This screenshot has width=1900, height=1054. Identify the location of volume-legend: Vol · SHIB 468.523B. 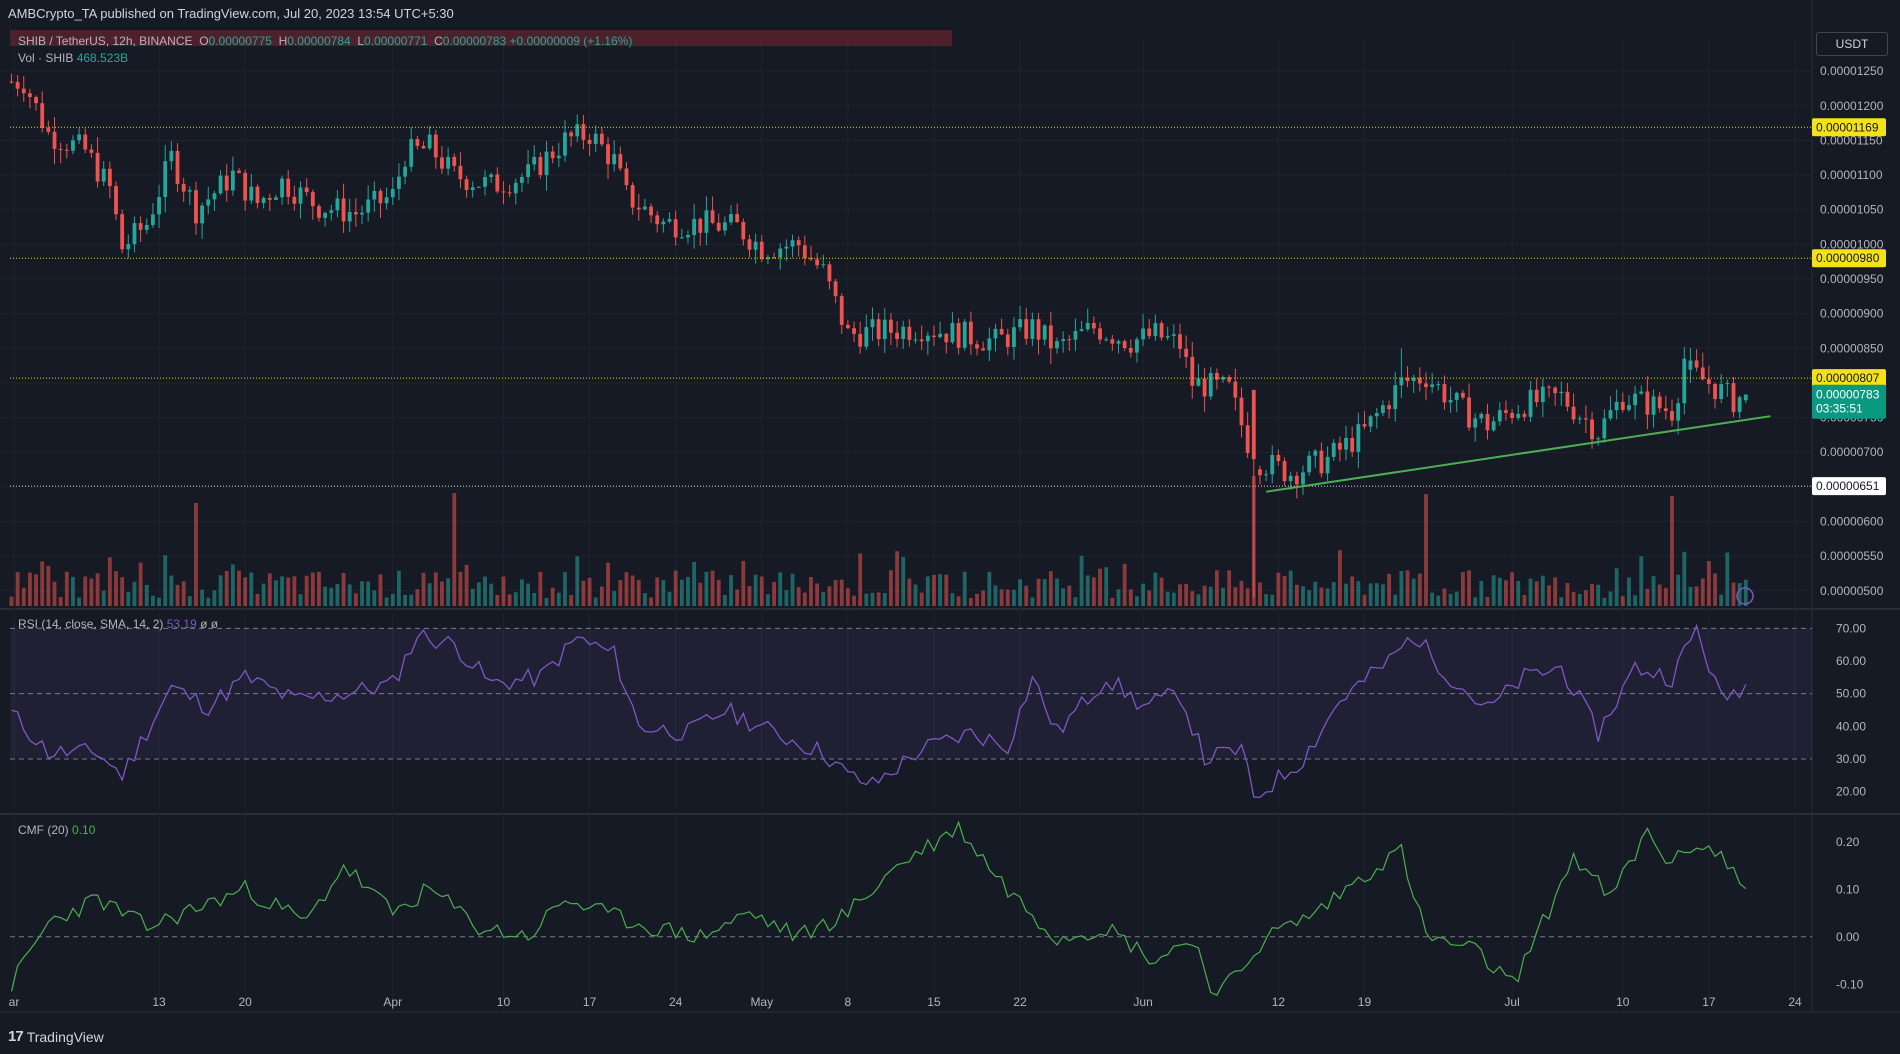
(73, 58).